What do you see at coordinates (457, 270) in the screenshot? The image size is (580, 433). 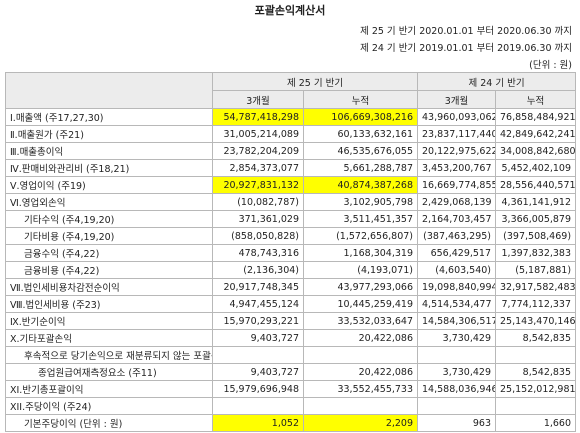 I see `amount-cell: (4,603,540)` at bounding box center [457, 270].